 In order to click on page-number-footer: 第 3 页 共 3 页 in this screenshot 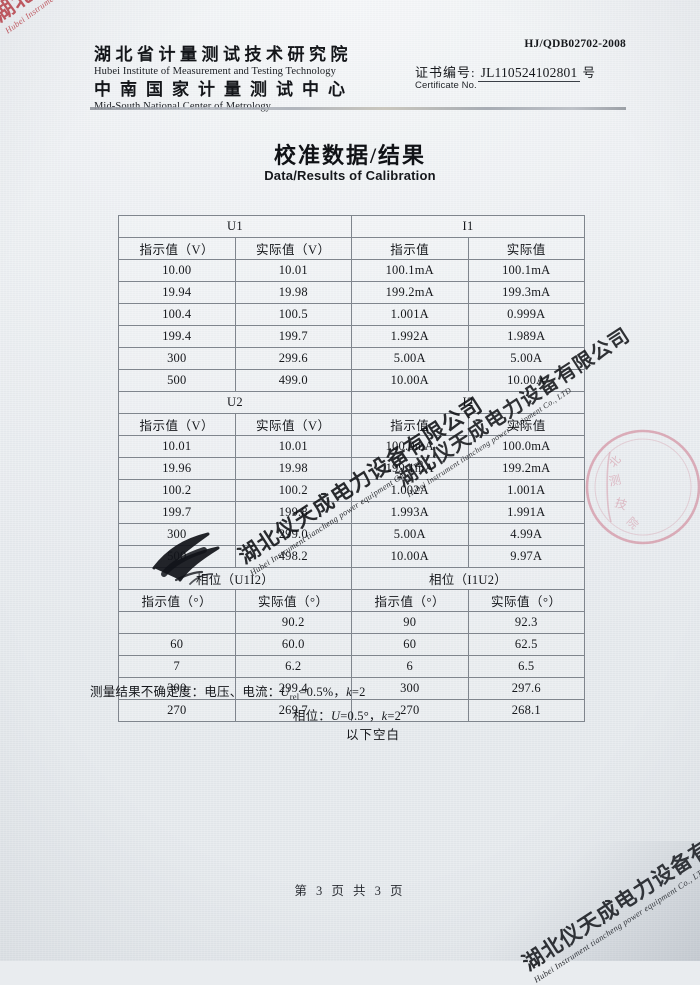, I will do `click(350, 891)`.